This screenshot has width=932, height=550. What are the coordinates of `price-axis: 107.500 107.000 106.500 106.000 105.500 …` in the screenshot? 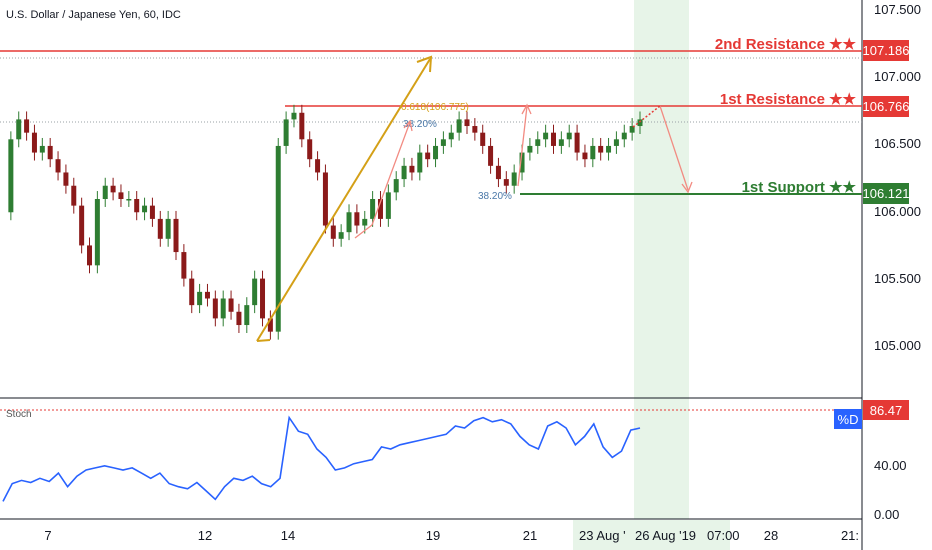 It's located at (897, 177).